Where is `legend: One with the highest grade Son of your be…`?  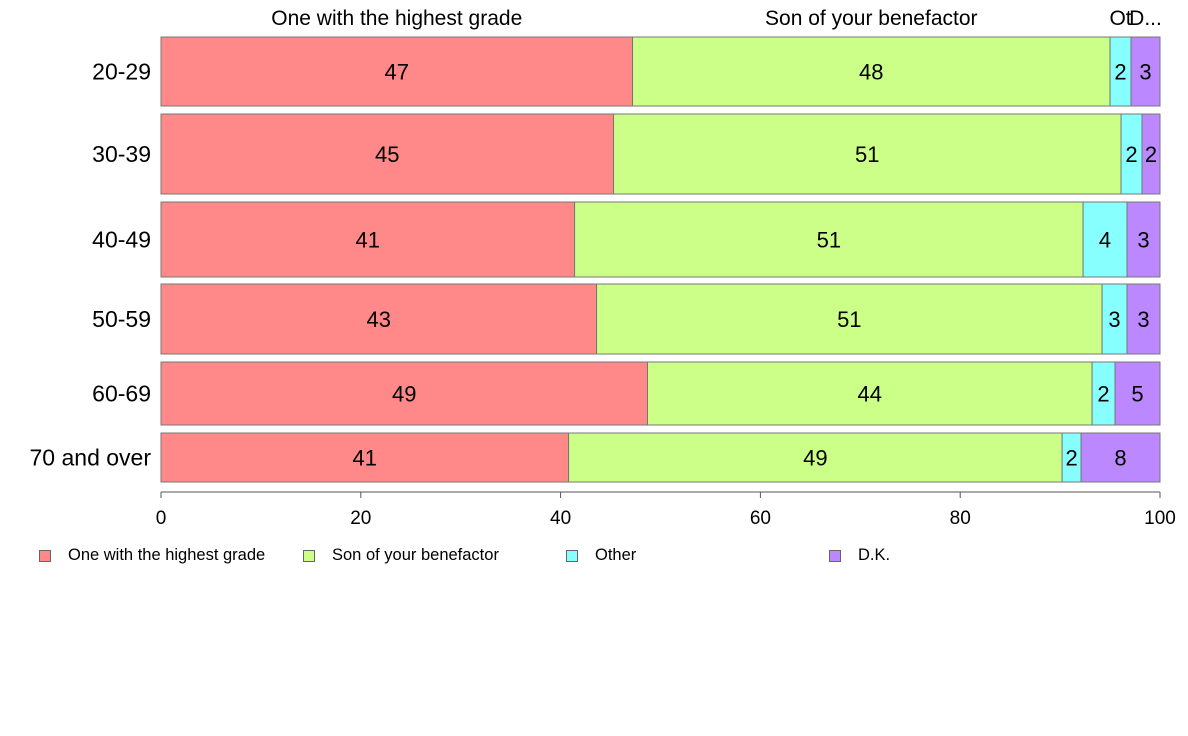 legend: One with the highest grade Son of your be… is located at coordinates (594, 558).